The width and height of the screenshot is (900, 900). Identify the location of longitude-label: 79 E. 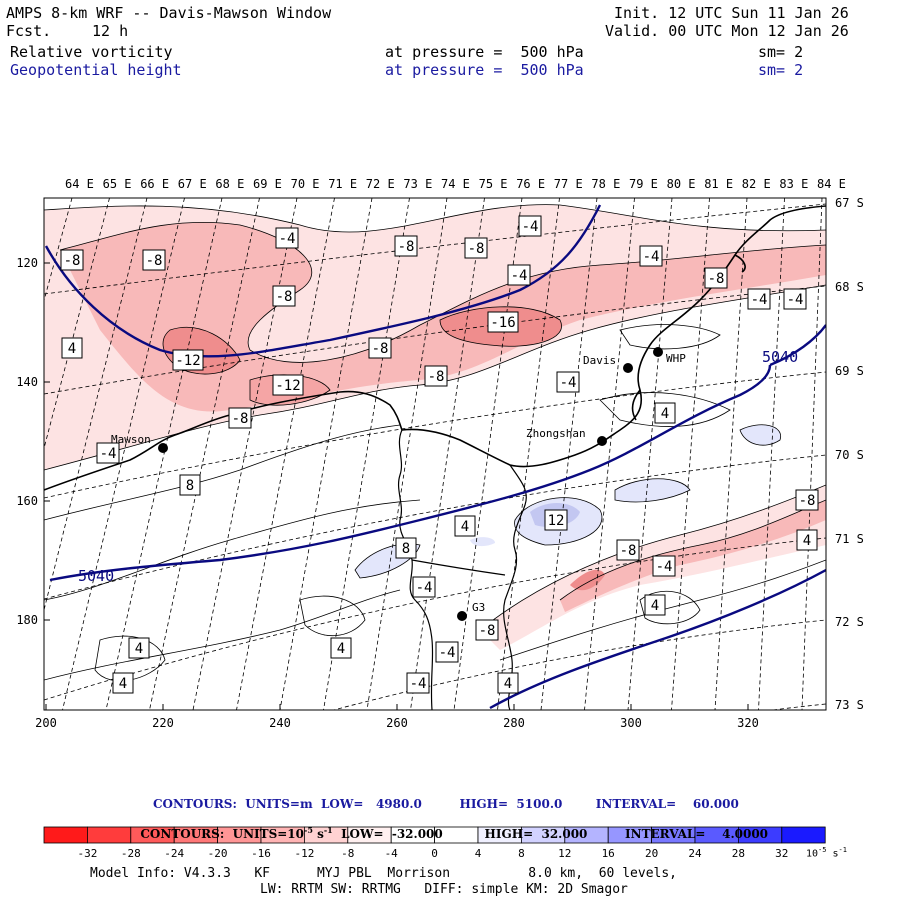
(643, 184).